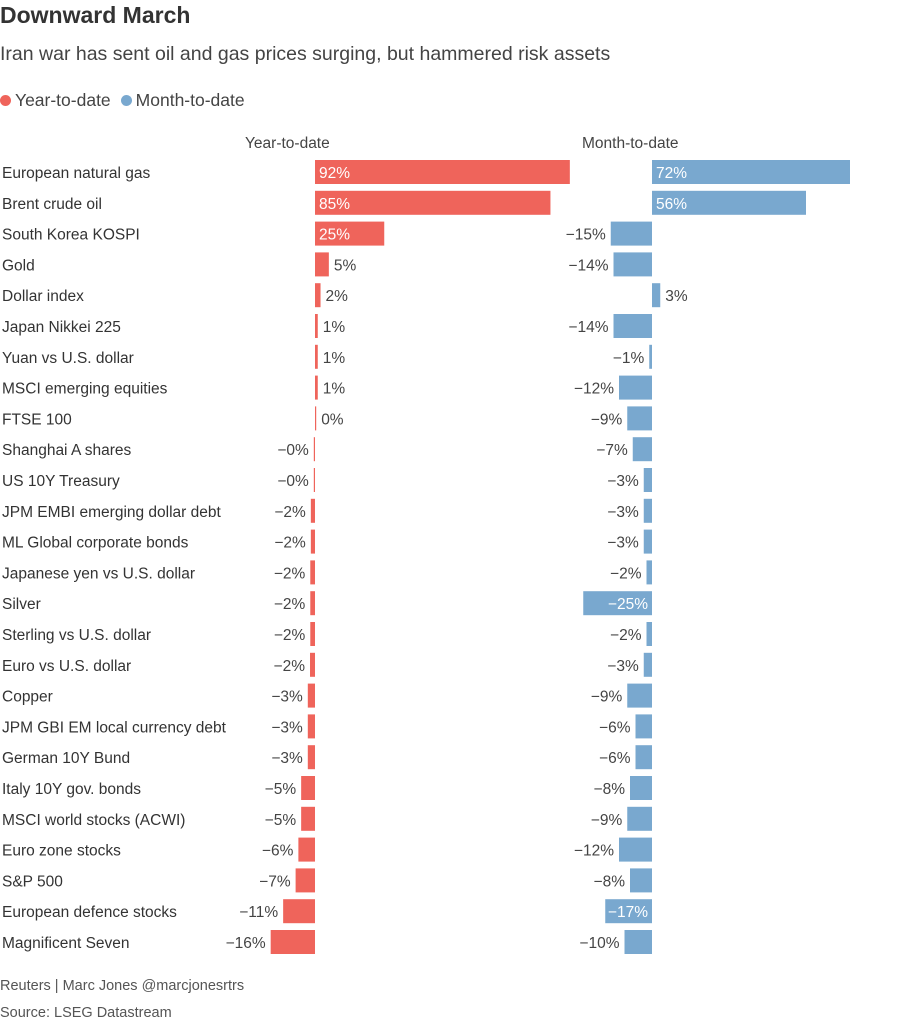  What do you see at coordinates (630, 143) in the screenshot?
I see `panel-title-mtd: Month-to-date` at bounding box center [630, 143].